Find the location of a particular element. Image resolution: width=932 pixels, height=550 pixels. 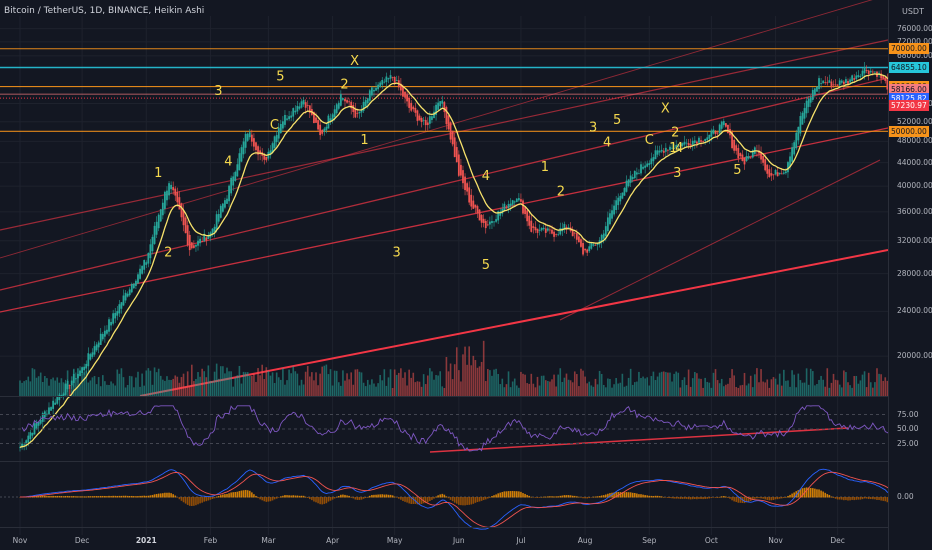

wave-label: 1 is located at coordinates (673, 148).